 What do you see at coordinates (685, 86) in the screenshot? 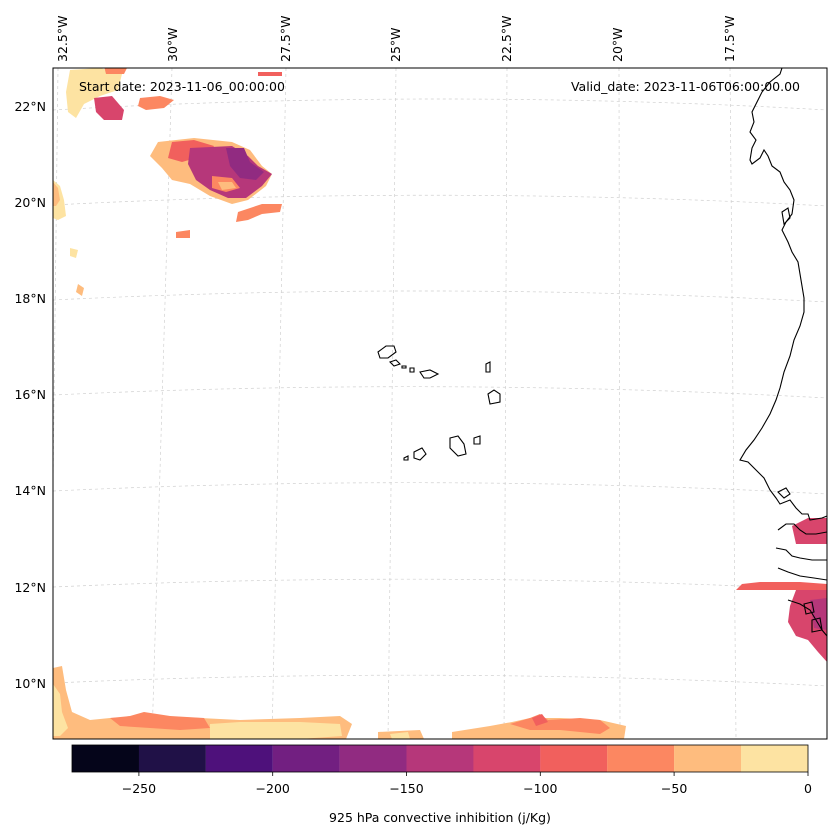
I see `valid-date-label: Valid_date: 2023-11-06T06:00:00.00` at bounding box center [685, 86].